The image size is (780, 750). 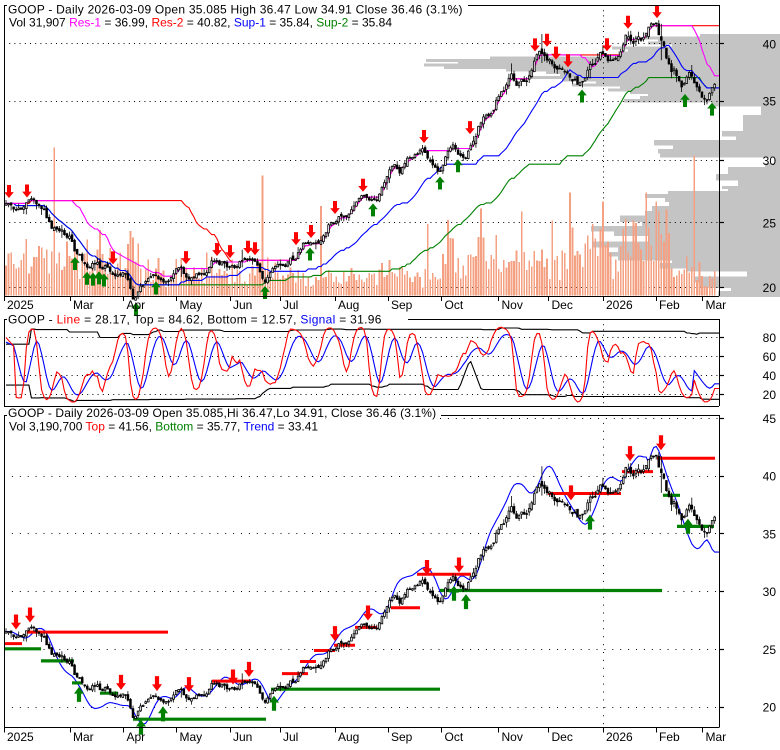 I want to click on svg-text: 45, so click(x=770, y=419).